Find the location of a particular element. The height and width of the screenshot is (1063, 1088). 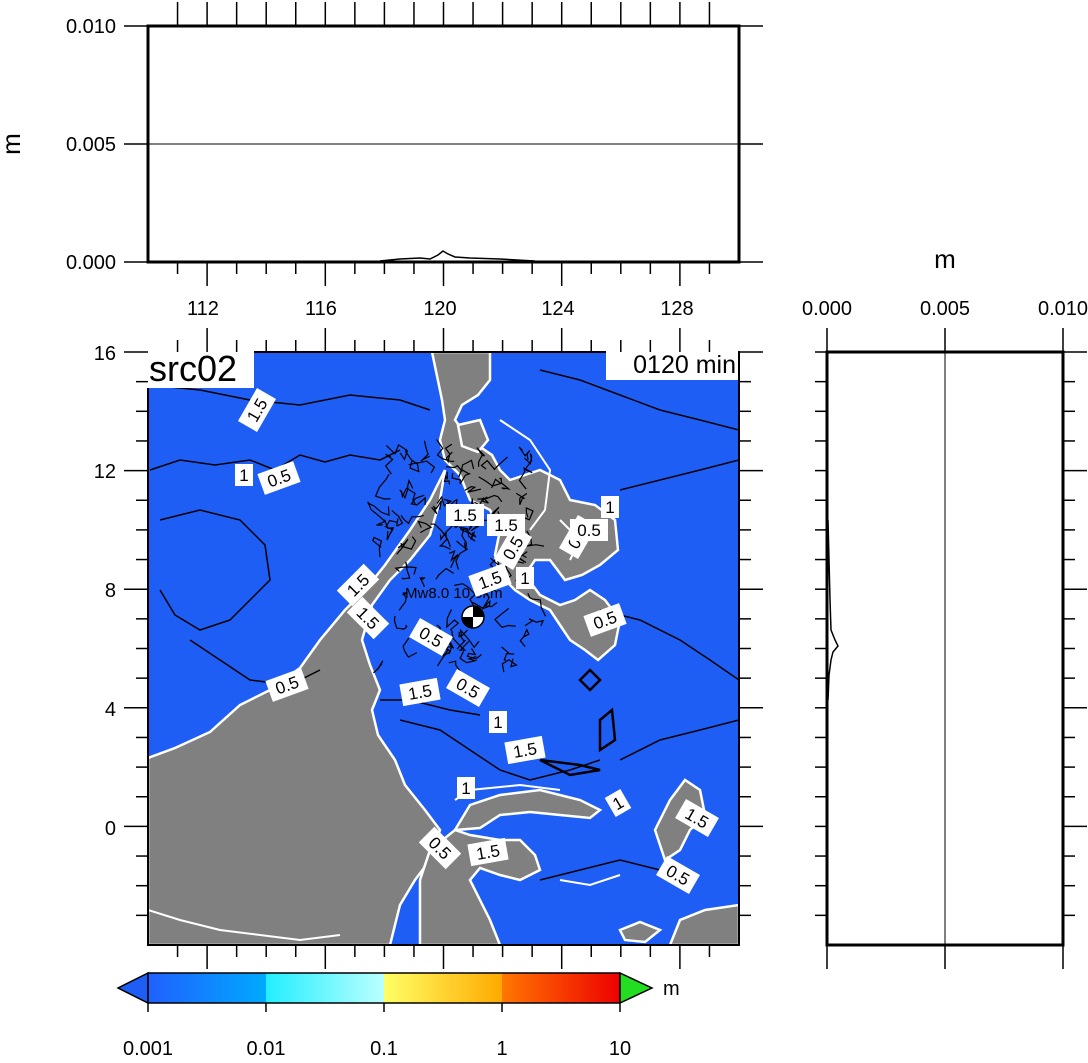

top-profile-y-tick-1: 0.005 is located at coordinates (91, 145).